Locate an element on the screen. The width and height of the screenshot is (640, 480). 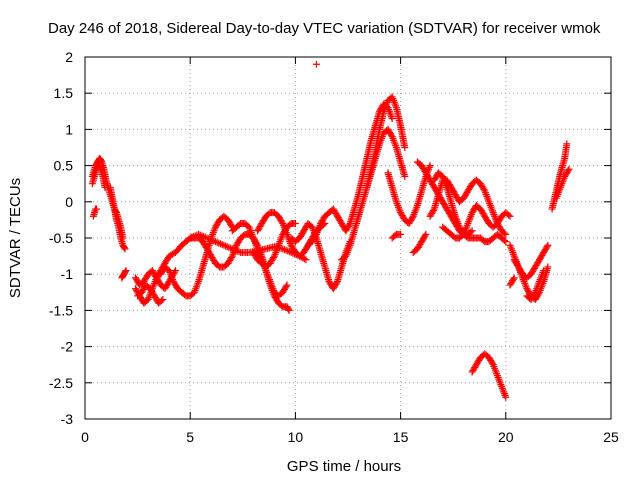
x-tick-label: 15 is located at coordinates (401, 437).